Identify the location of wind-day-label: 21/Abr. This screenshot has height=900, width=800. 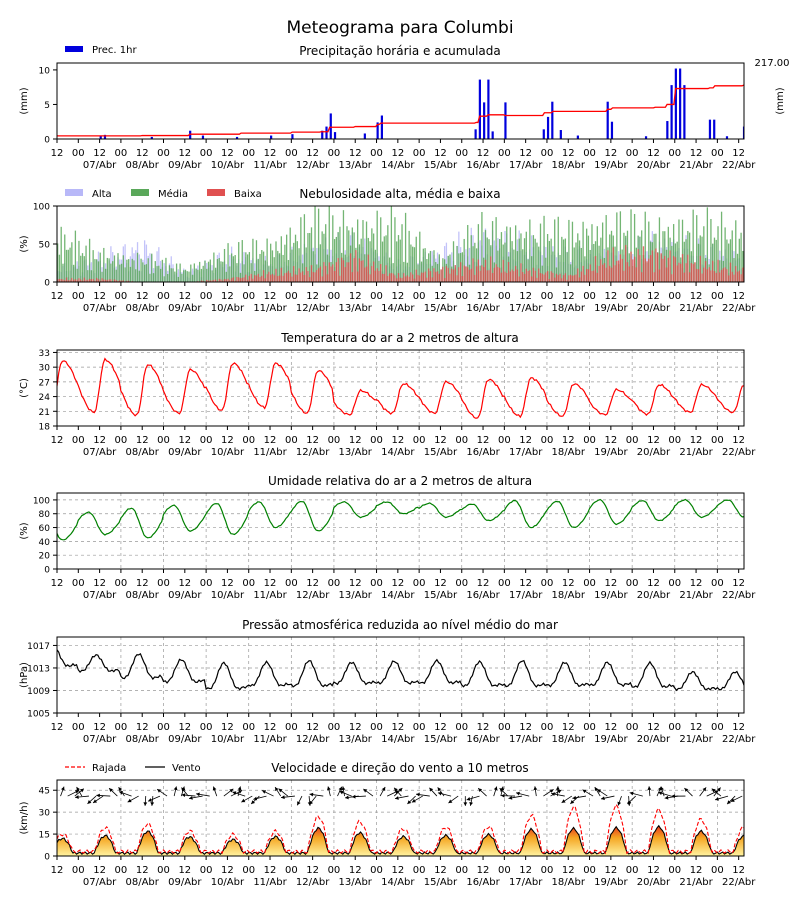
(696, 882).